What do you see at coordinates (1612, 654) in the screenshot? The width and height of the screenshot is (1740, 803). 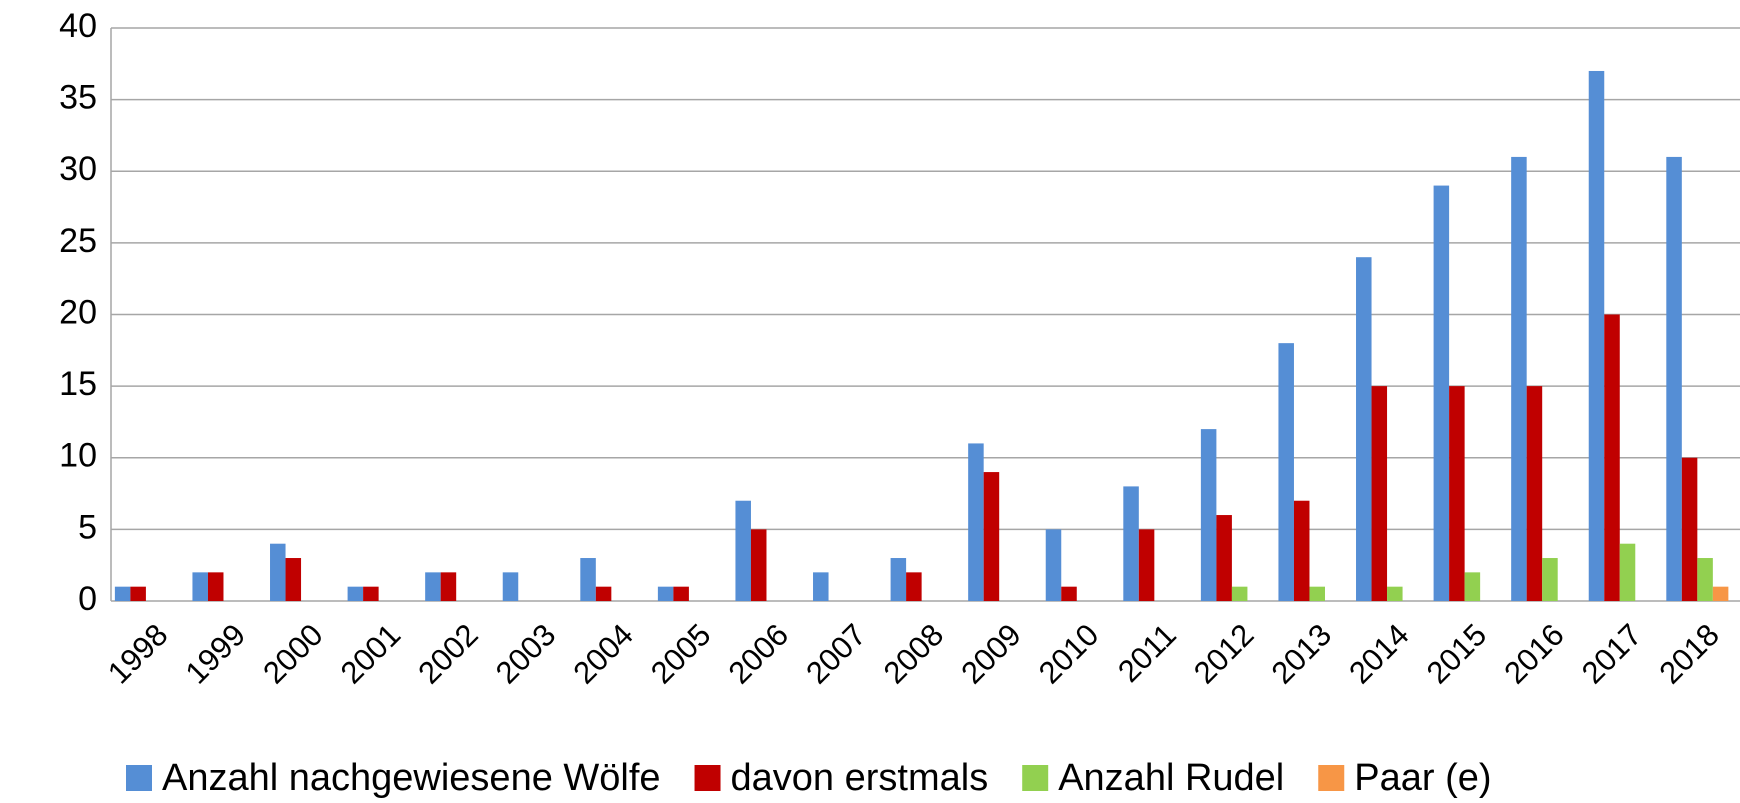 I see `x-tick-label: 2017` at bounding box center [1612, 654].